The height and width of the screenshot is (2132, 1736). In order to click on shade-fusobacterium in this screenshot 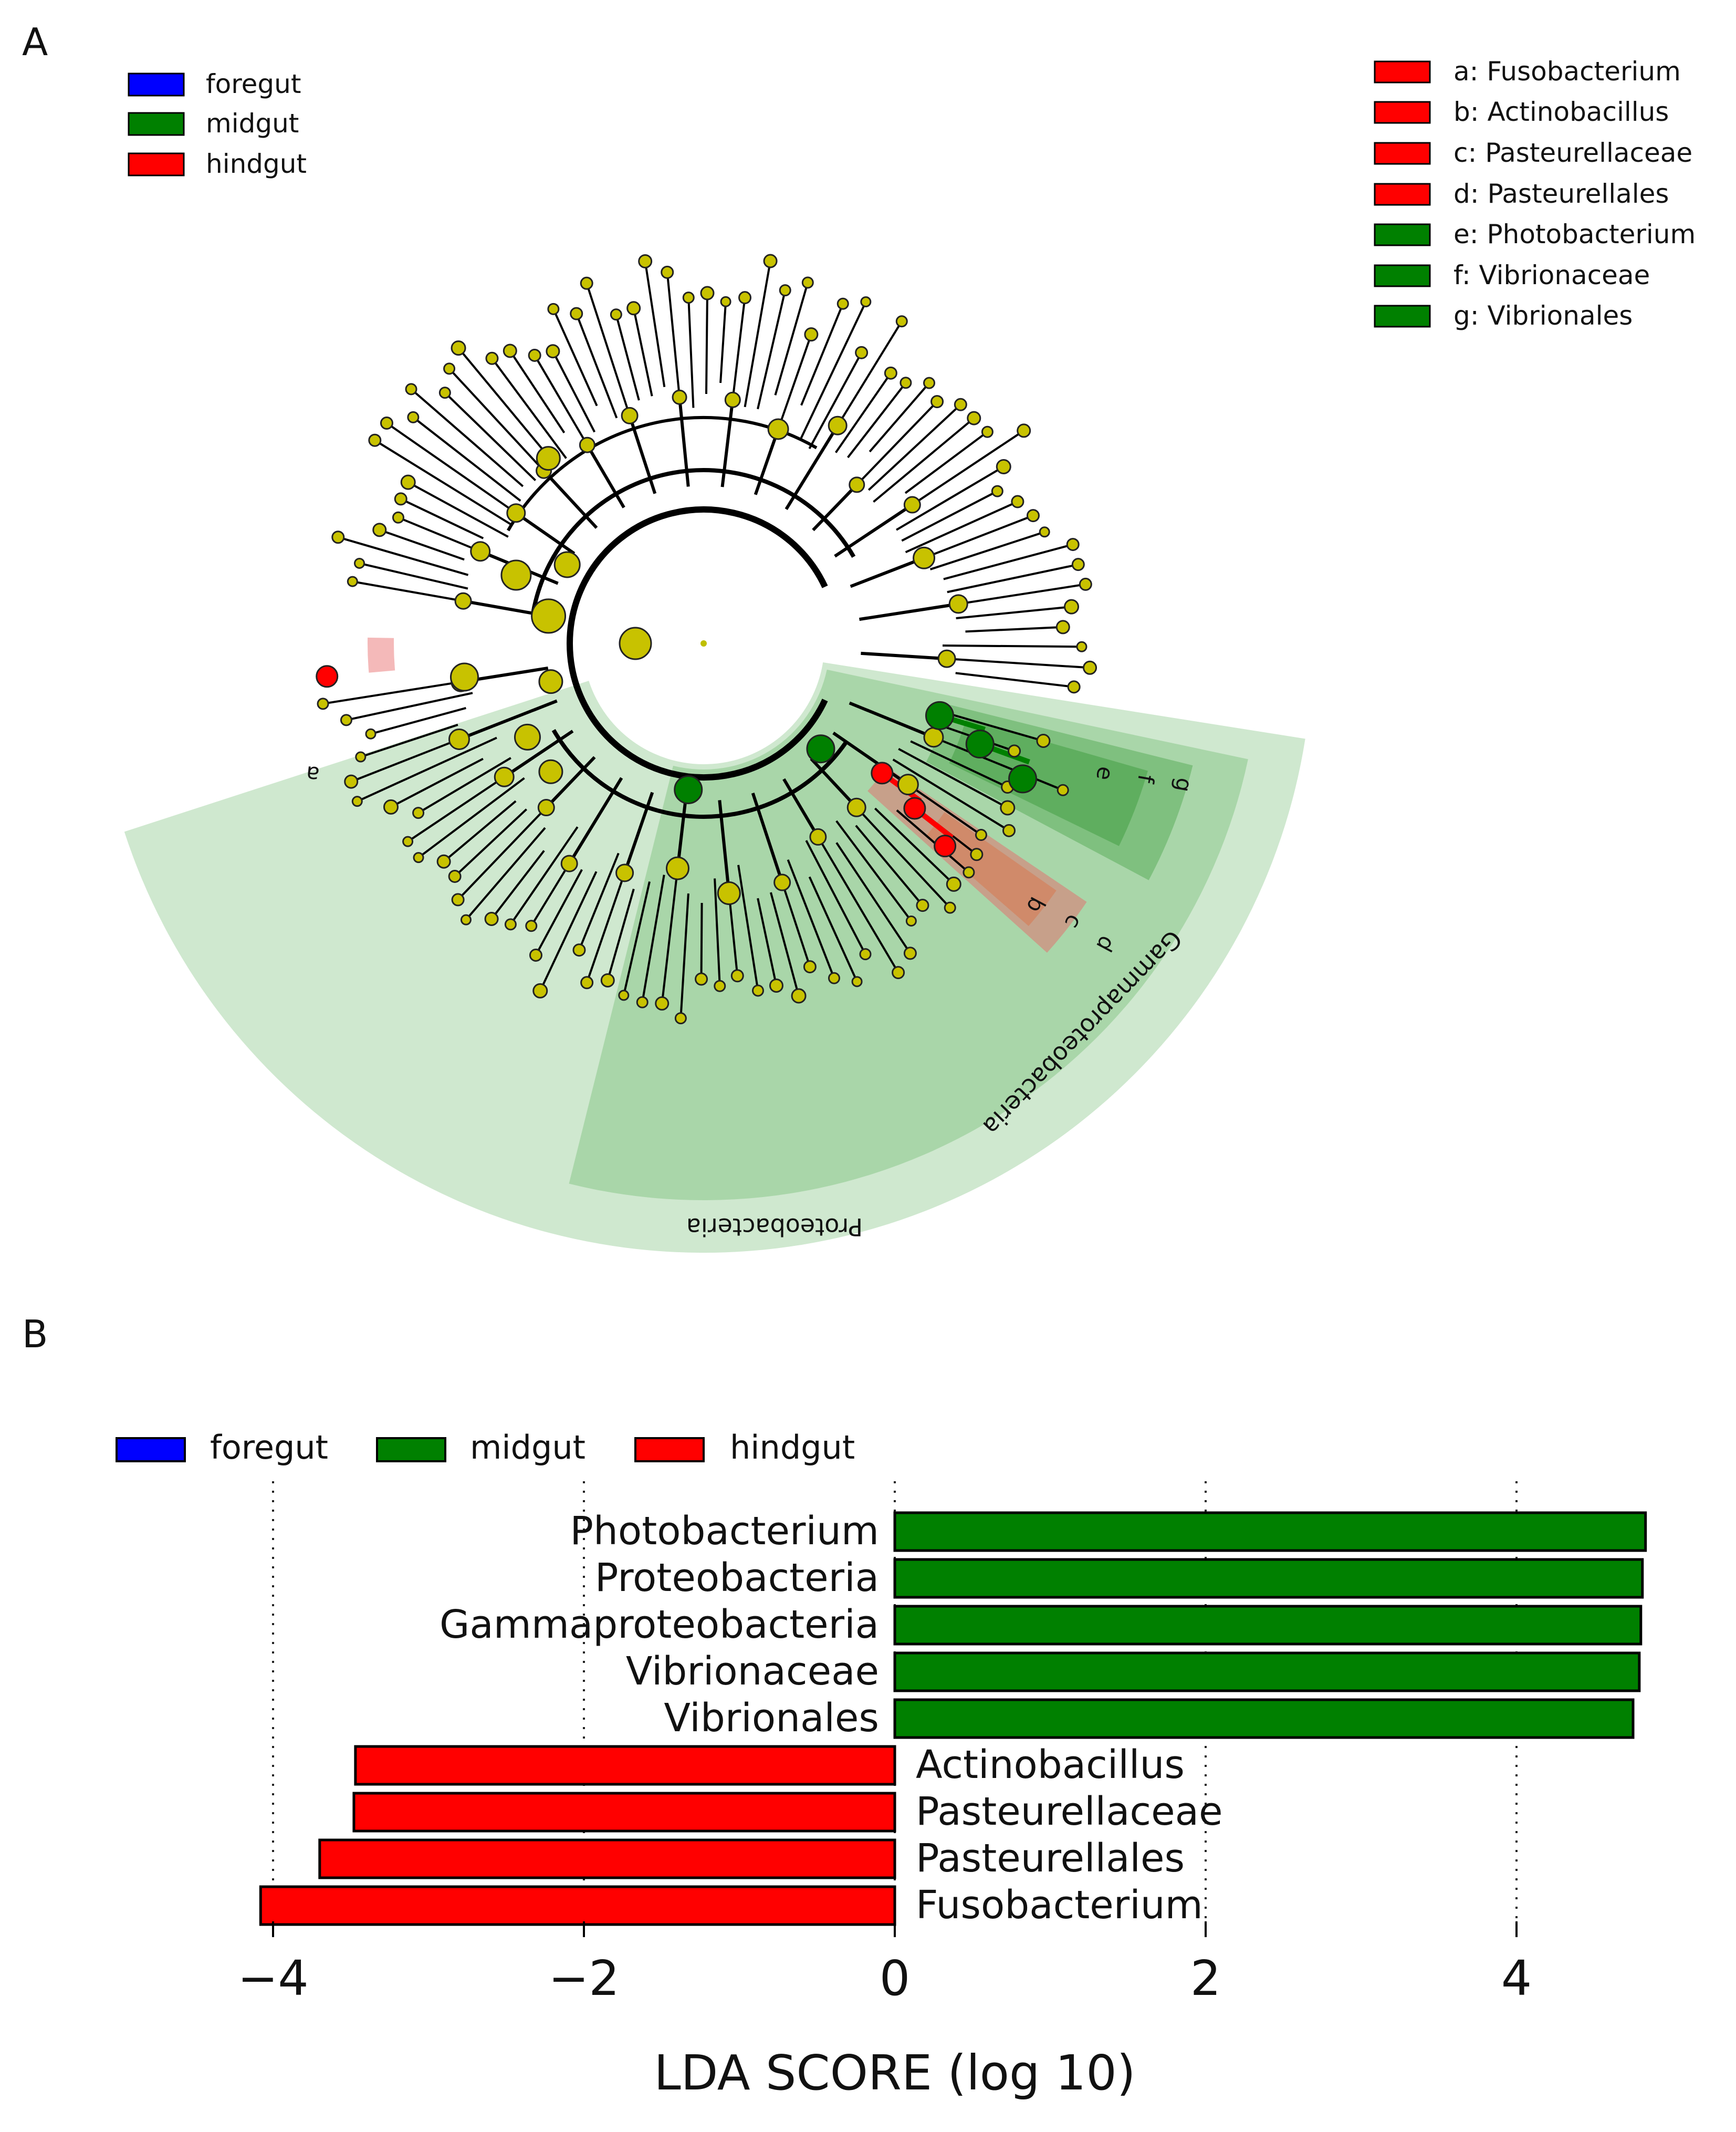, I will do `click(381, 655)`.